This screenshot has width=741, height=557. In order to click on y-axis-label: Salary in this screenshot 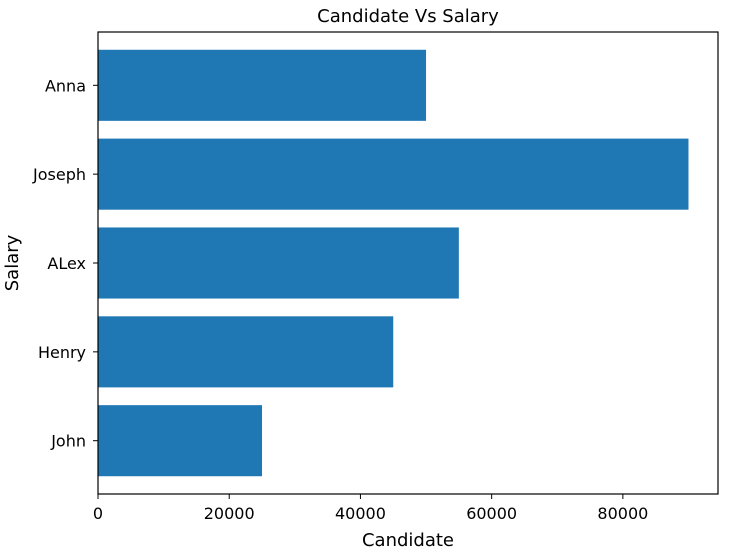, I will do `click(12, 262)`.